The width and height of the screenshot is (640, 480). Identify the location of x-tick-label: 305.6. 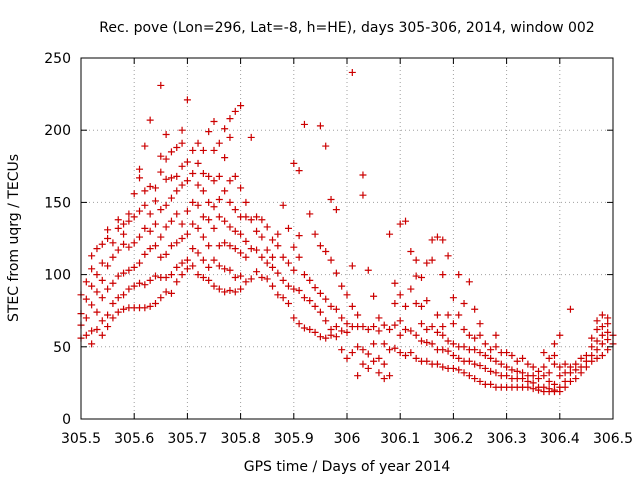
(134, 439).